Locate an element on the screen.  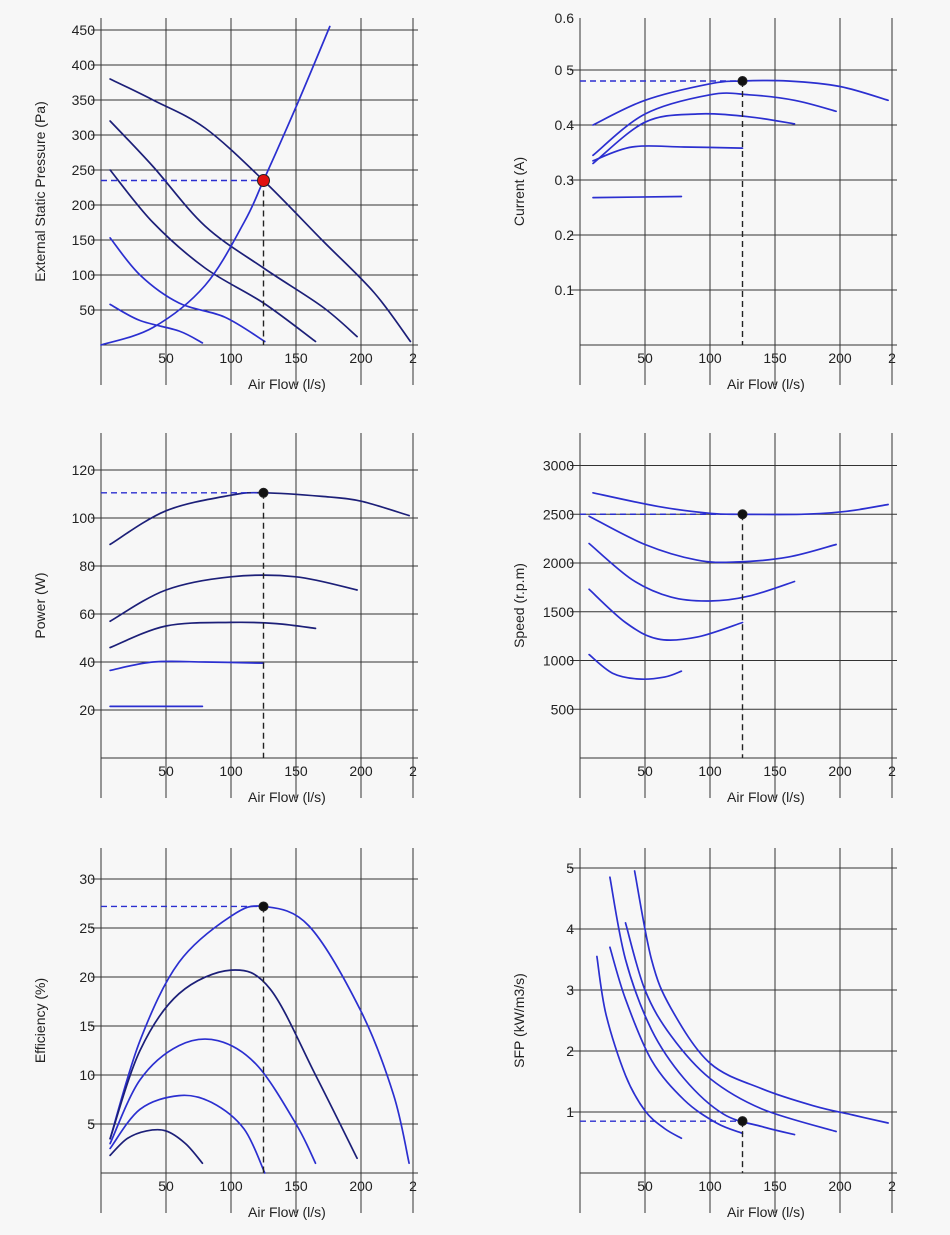
y-tick-label: 50 is located at coordinates (87, 310).